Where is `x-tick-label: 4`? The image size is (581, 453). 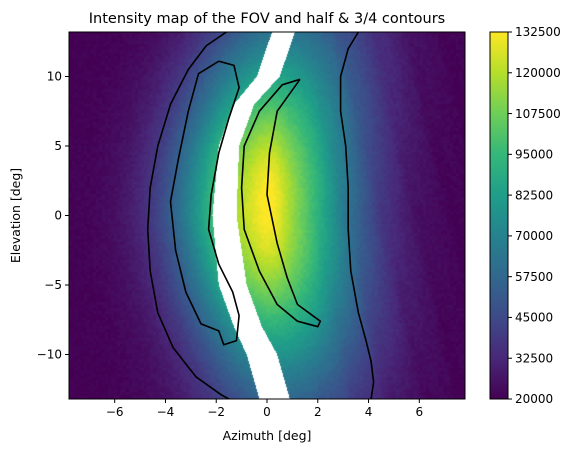
x-tick-label: 4 is located at coordinates (369, 412).